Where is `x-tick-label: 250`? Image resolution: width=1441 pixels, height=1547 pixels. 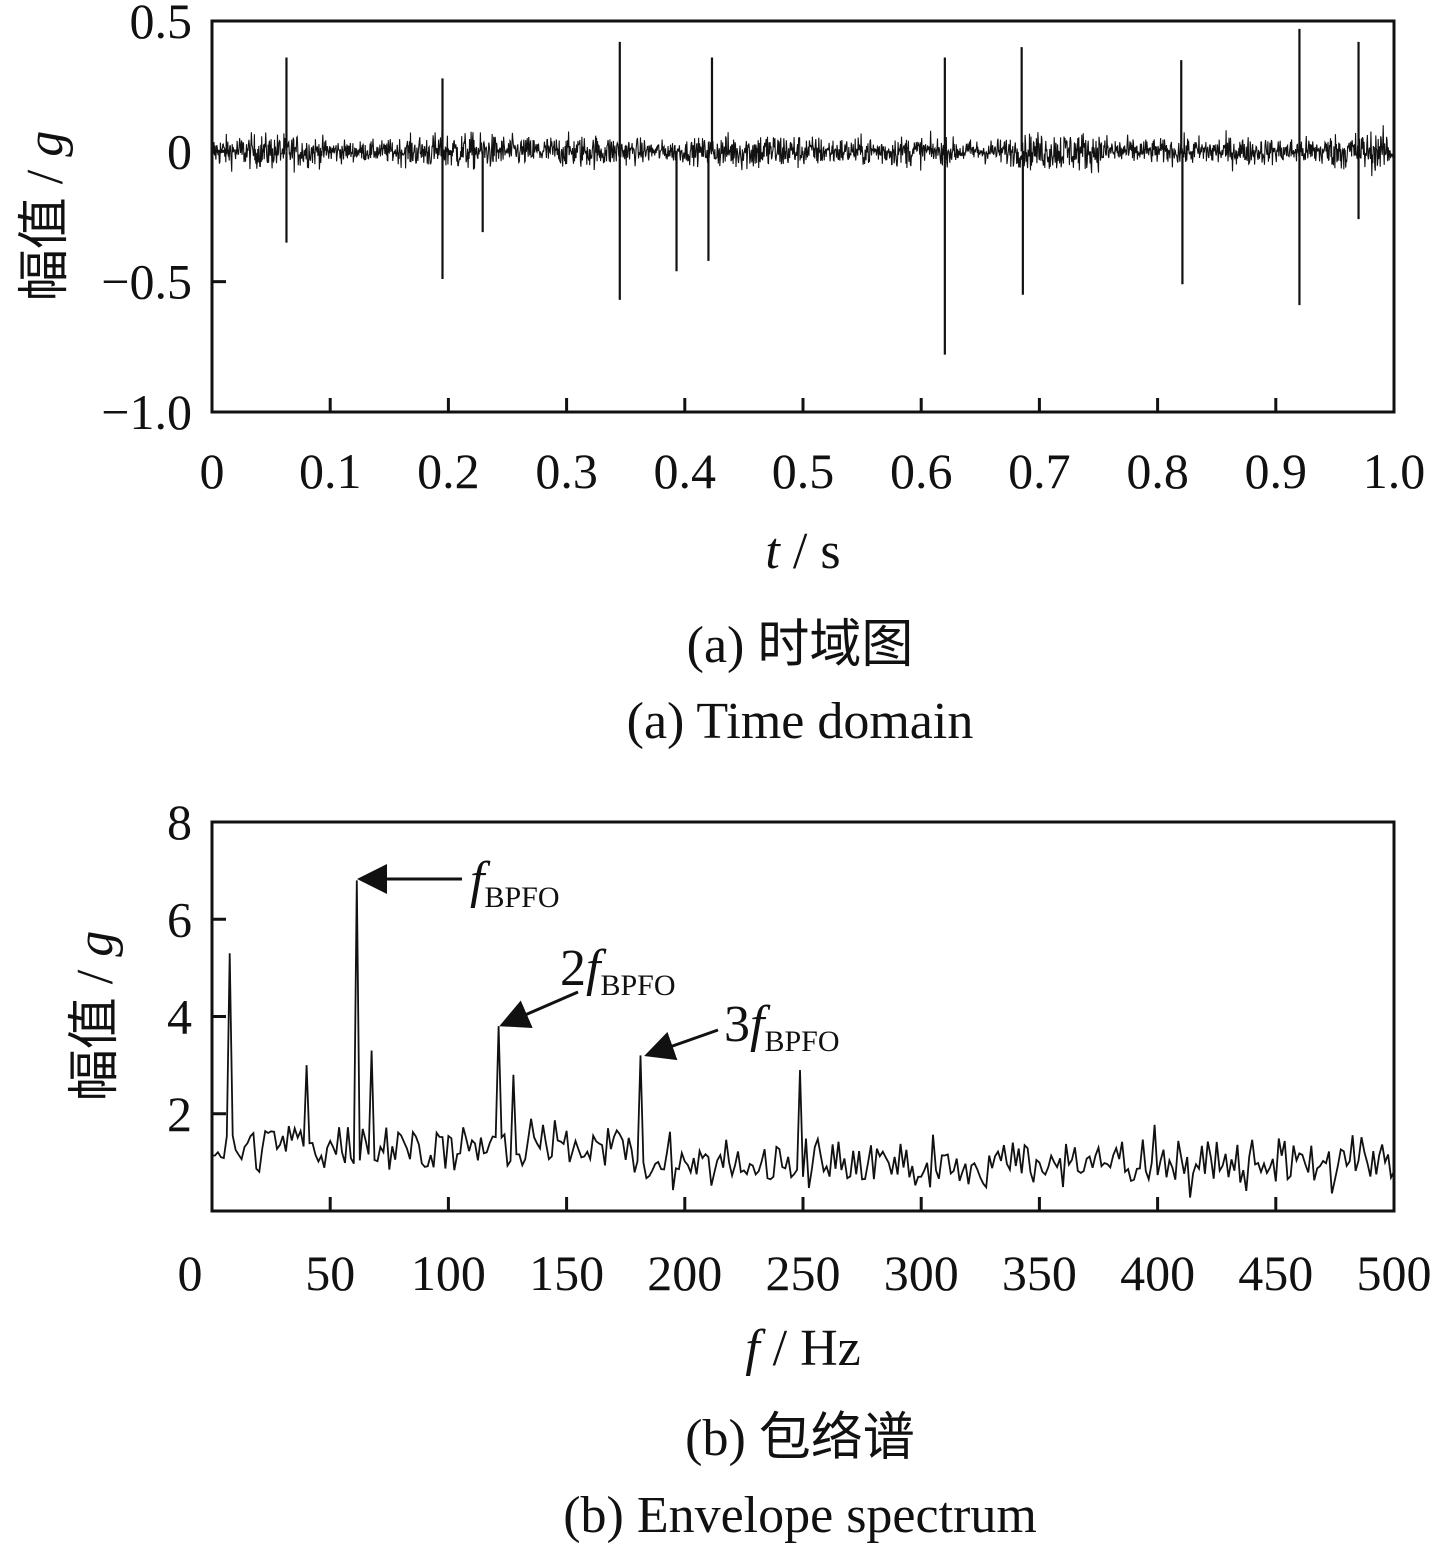
x-tick-label: 250 is located at coordinates (803, 1273).